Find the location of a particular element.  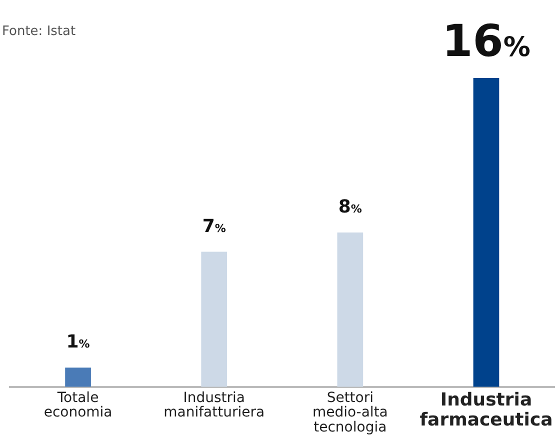

data-label: 7% is located at coordinates (214, 226).